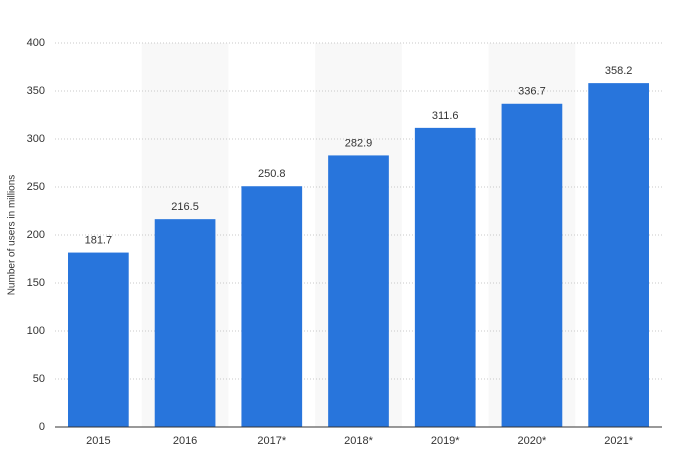  What do you see at coordinates (36, 235) in the screenshot?
I see `y-tick-label: 200` at bounding box center [36, 235].